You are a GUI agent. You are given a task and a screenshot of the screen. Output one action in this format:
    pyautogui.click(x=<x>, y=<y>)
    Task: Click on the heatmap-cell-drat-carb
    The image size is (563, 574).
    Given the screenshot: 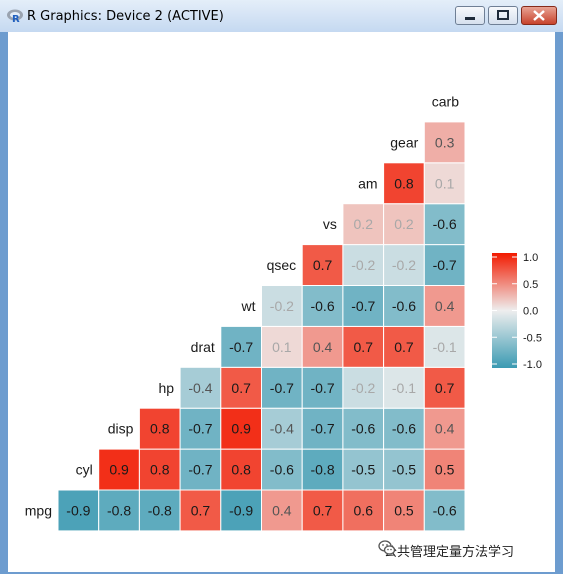 What is the action you would take?
    pyautogui.click(x=444, y=346)
    